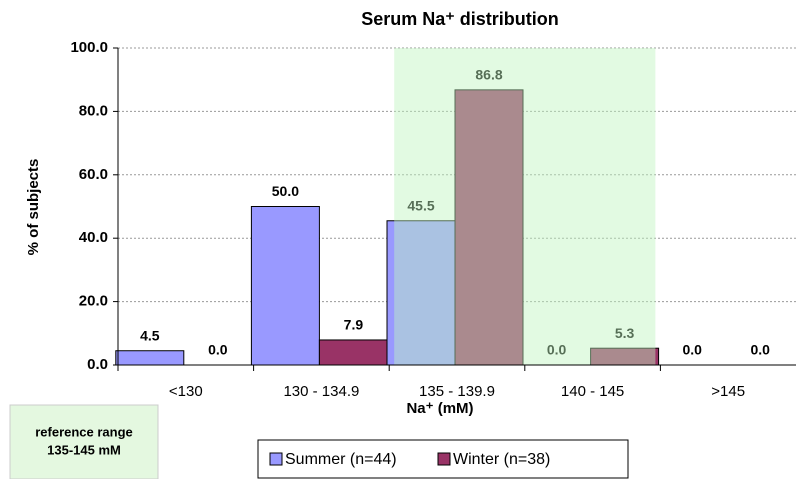  What do you see at coordinates (89, 47) in the screenshot?
I see `y-tick-label: 100.0` at bounding box center [89, 47].